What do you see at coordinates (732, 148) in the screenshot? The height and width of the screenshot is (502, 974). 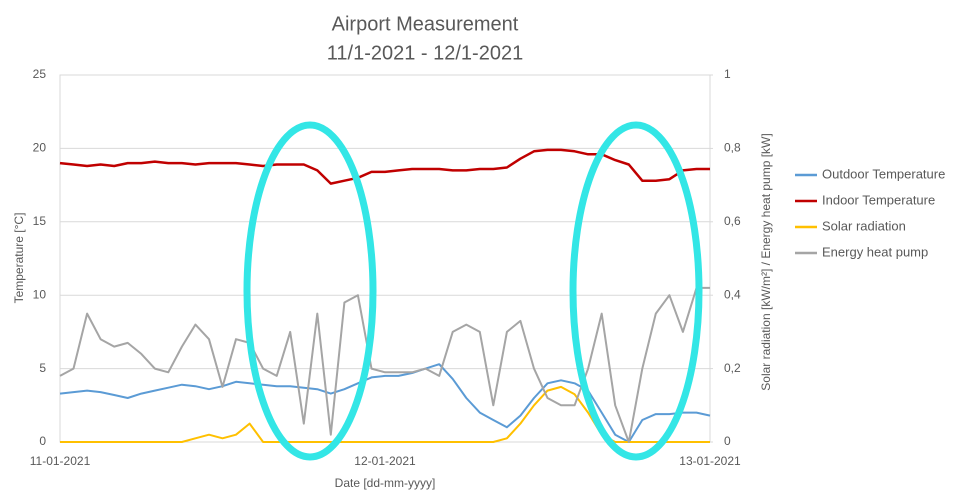 I see `y2-tick-label: 0,8` at bounding box center [732, 148].